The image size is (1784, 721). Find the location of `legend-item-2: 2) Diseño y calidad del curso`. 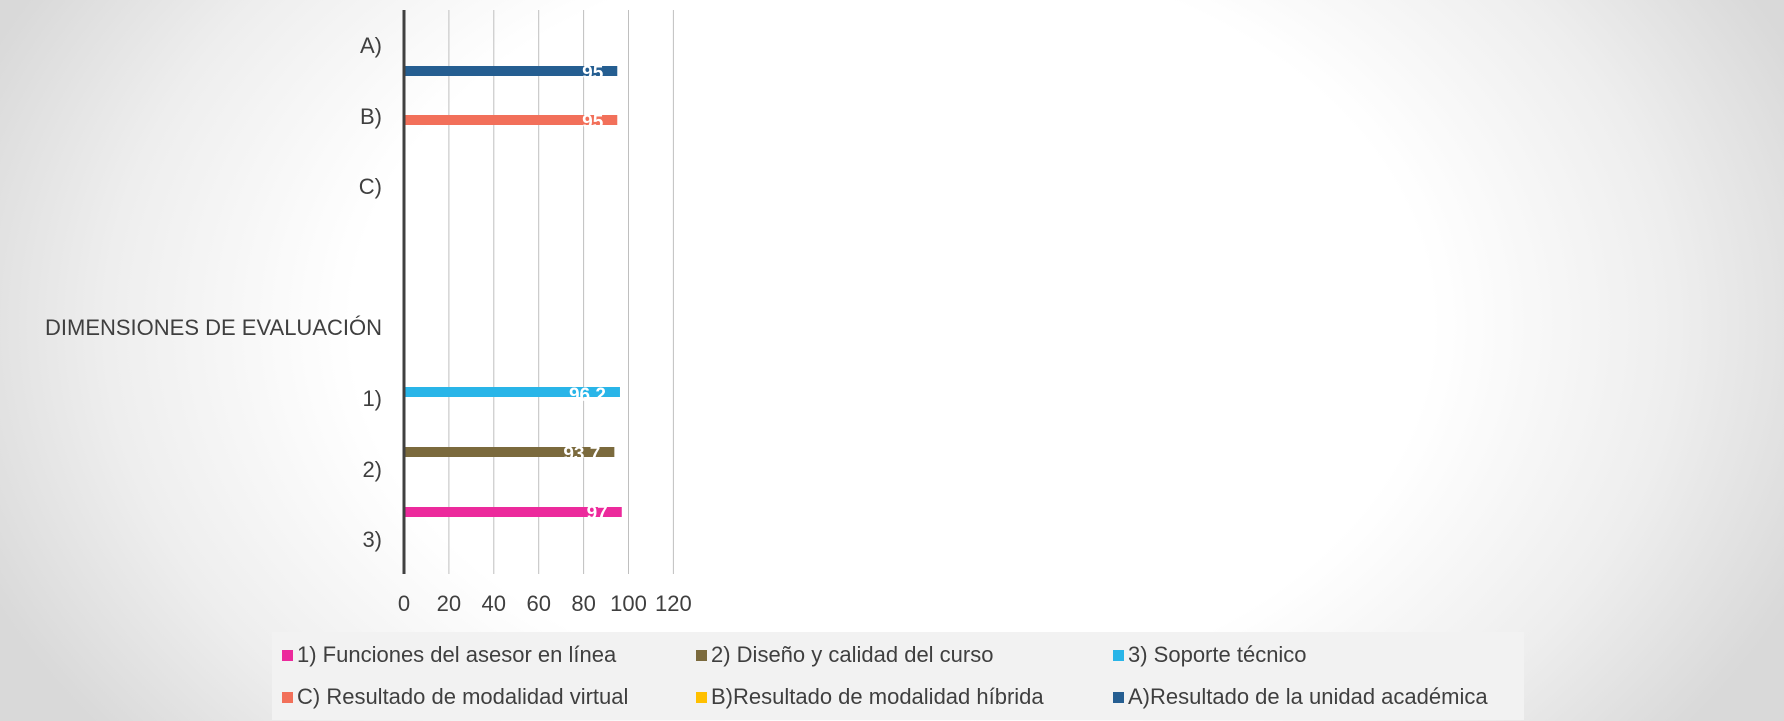

legend-item-2: 2) Diseño y calidad del curso is located at coordinates (844, 655).